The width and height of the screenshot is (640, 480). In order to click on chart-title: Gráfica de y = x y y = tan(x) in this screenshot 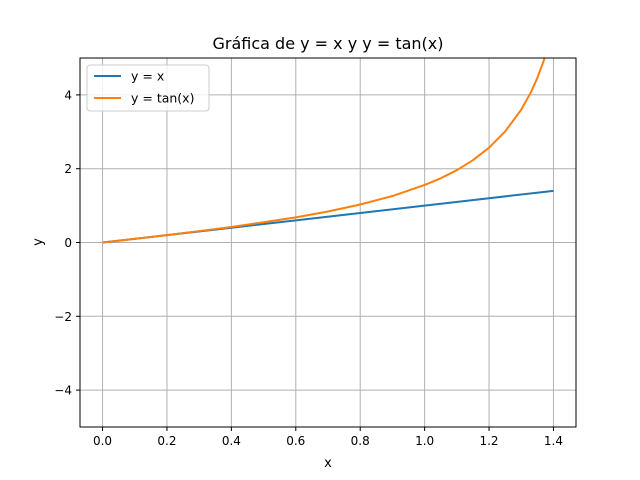, I will do `click(327, 43)`.